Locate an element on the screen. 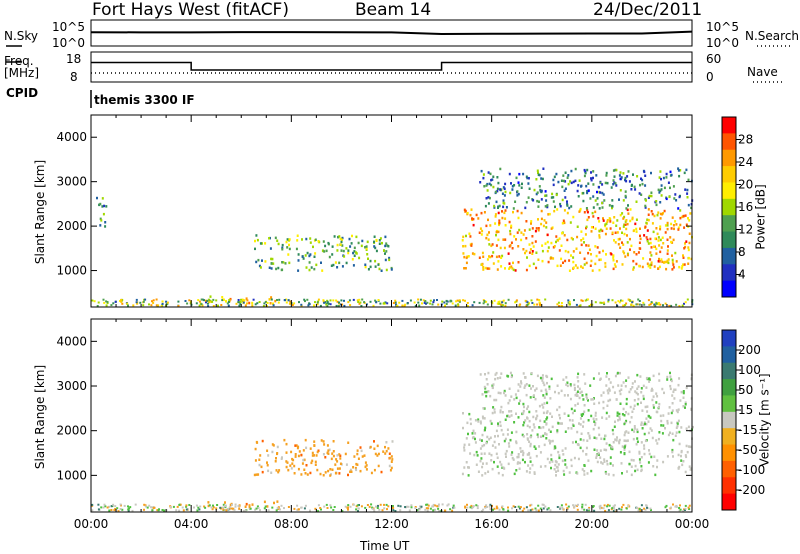 This screenshot has width=800, height=554. power-colorbar-tick-label-0: 28 is located at coordinates (745, 140).